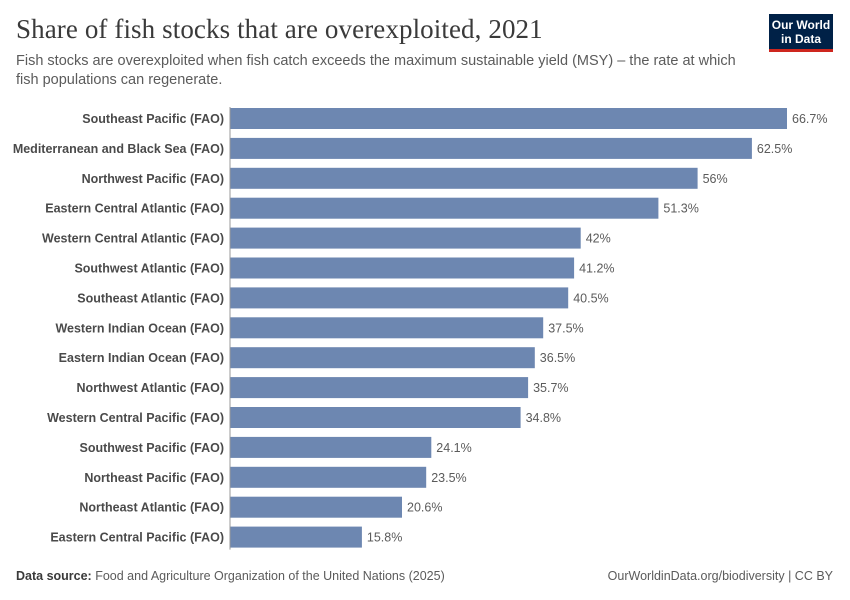 The image size is (850, 600). Describe the element at coordinates (152, 448) in the screenshot. I see `category-label: Southwest Pacific (FAO)` at that location.